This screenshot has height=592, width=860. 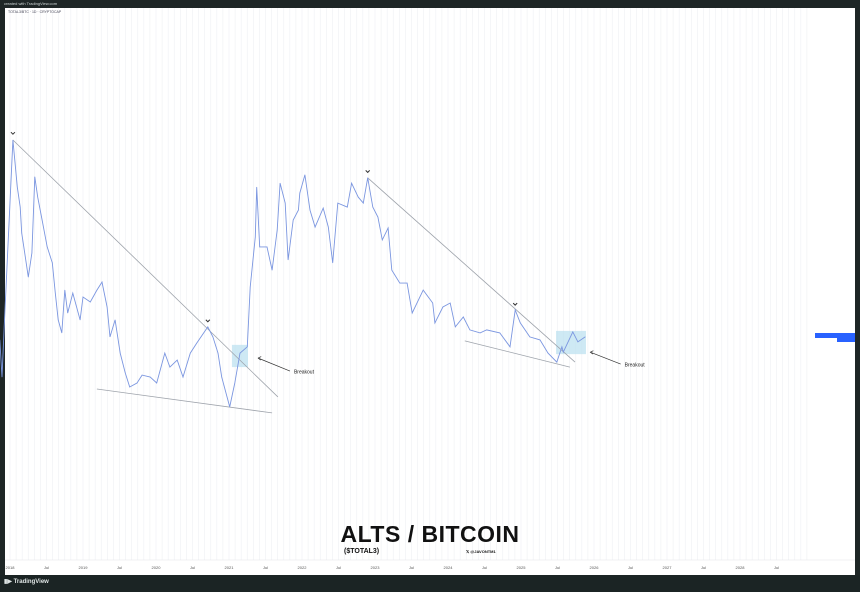 I want to click on x-tick-label: 2025, so click(x=522, y=567).